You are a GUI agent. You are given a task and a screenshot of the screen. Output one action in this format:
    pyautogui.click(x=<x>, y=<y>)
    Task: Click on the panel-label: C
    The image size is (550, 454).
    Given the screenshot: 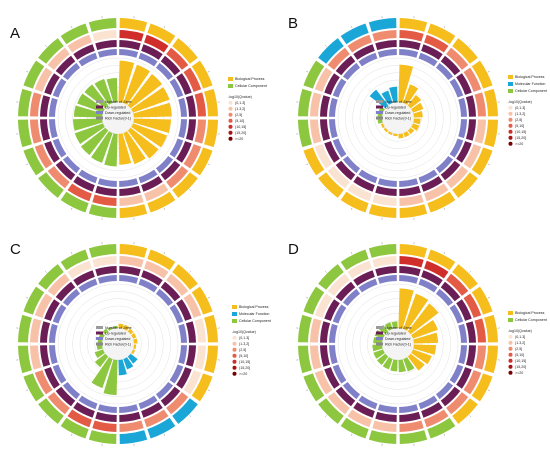 What is the action you would take?
    pyautogui.click(x=15, y=249)
    